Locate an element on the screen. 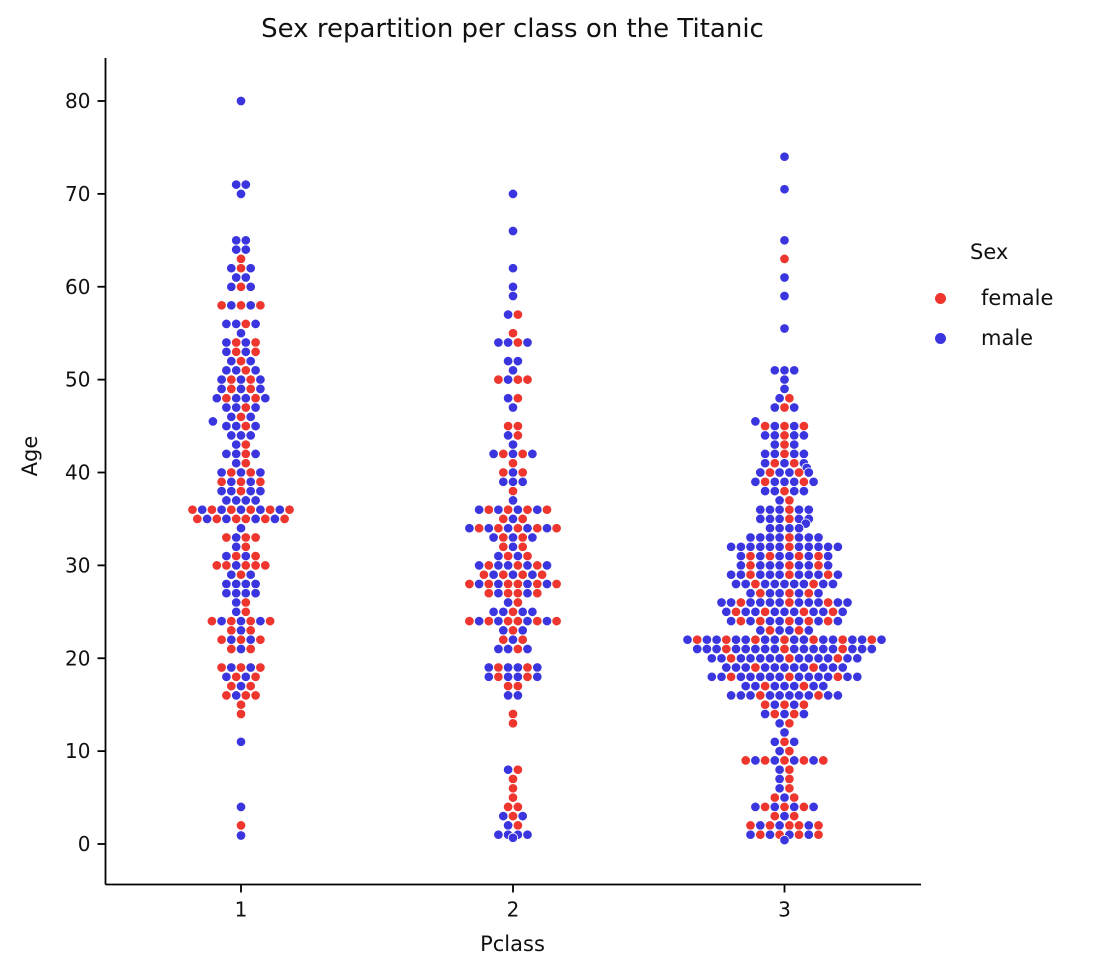 The image size is (1106, 980). y-axis-label: Age is located at coordinates (30, 456).